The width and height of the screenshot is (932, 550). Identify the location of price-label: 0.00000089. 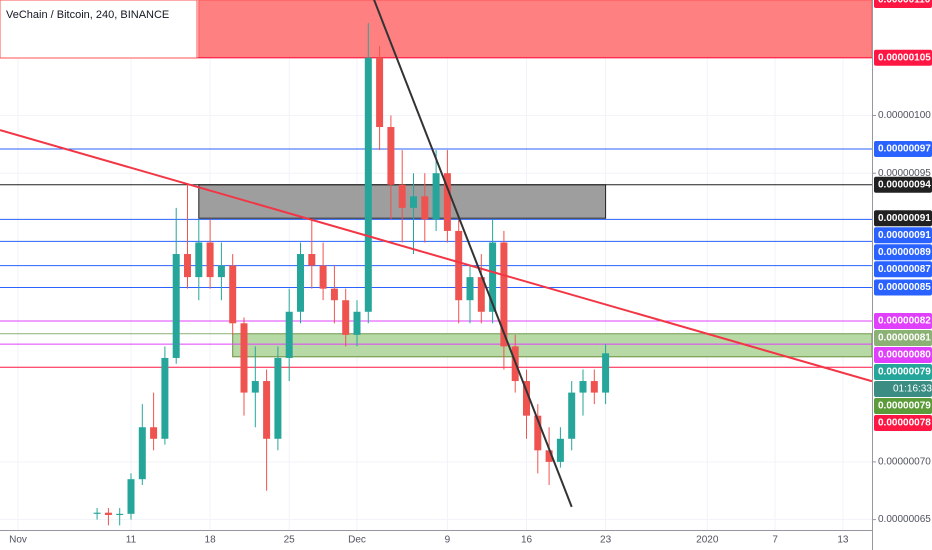
(904, 252).